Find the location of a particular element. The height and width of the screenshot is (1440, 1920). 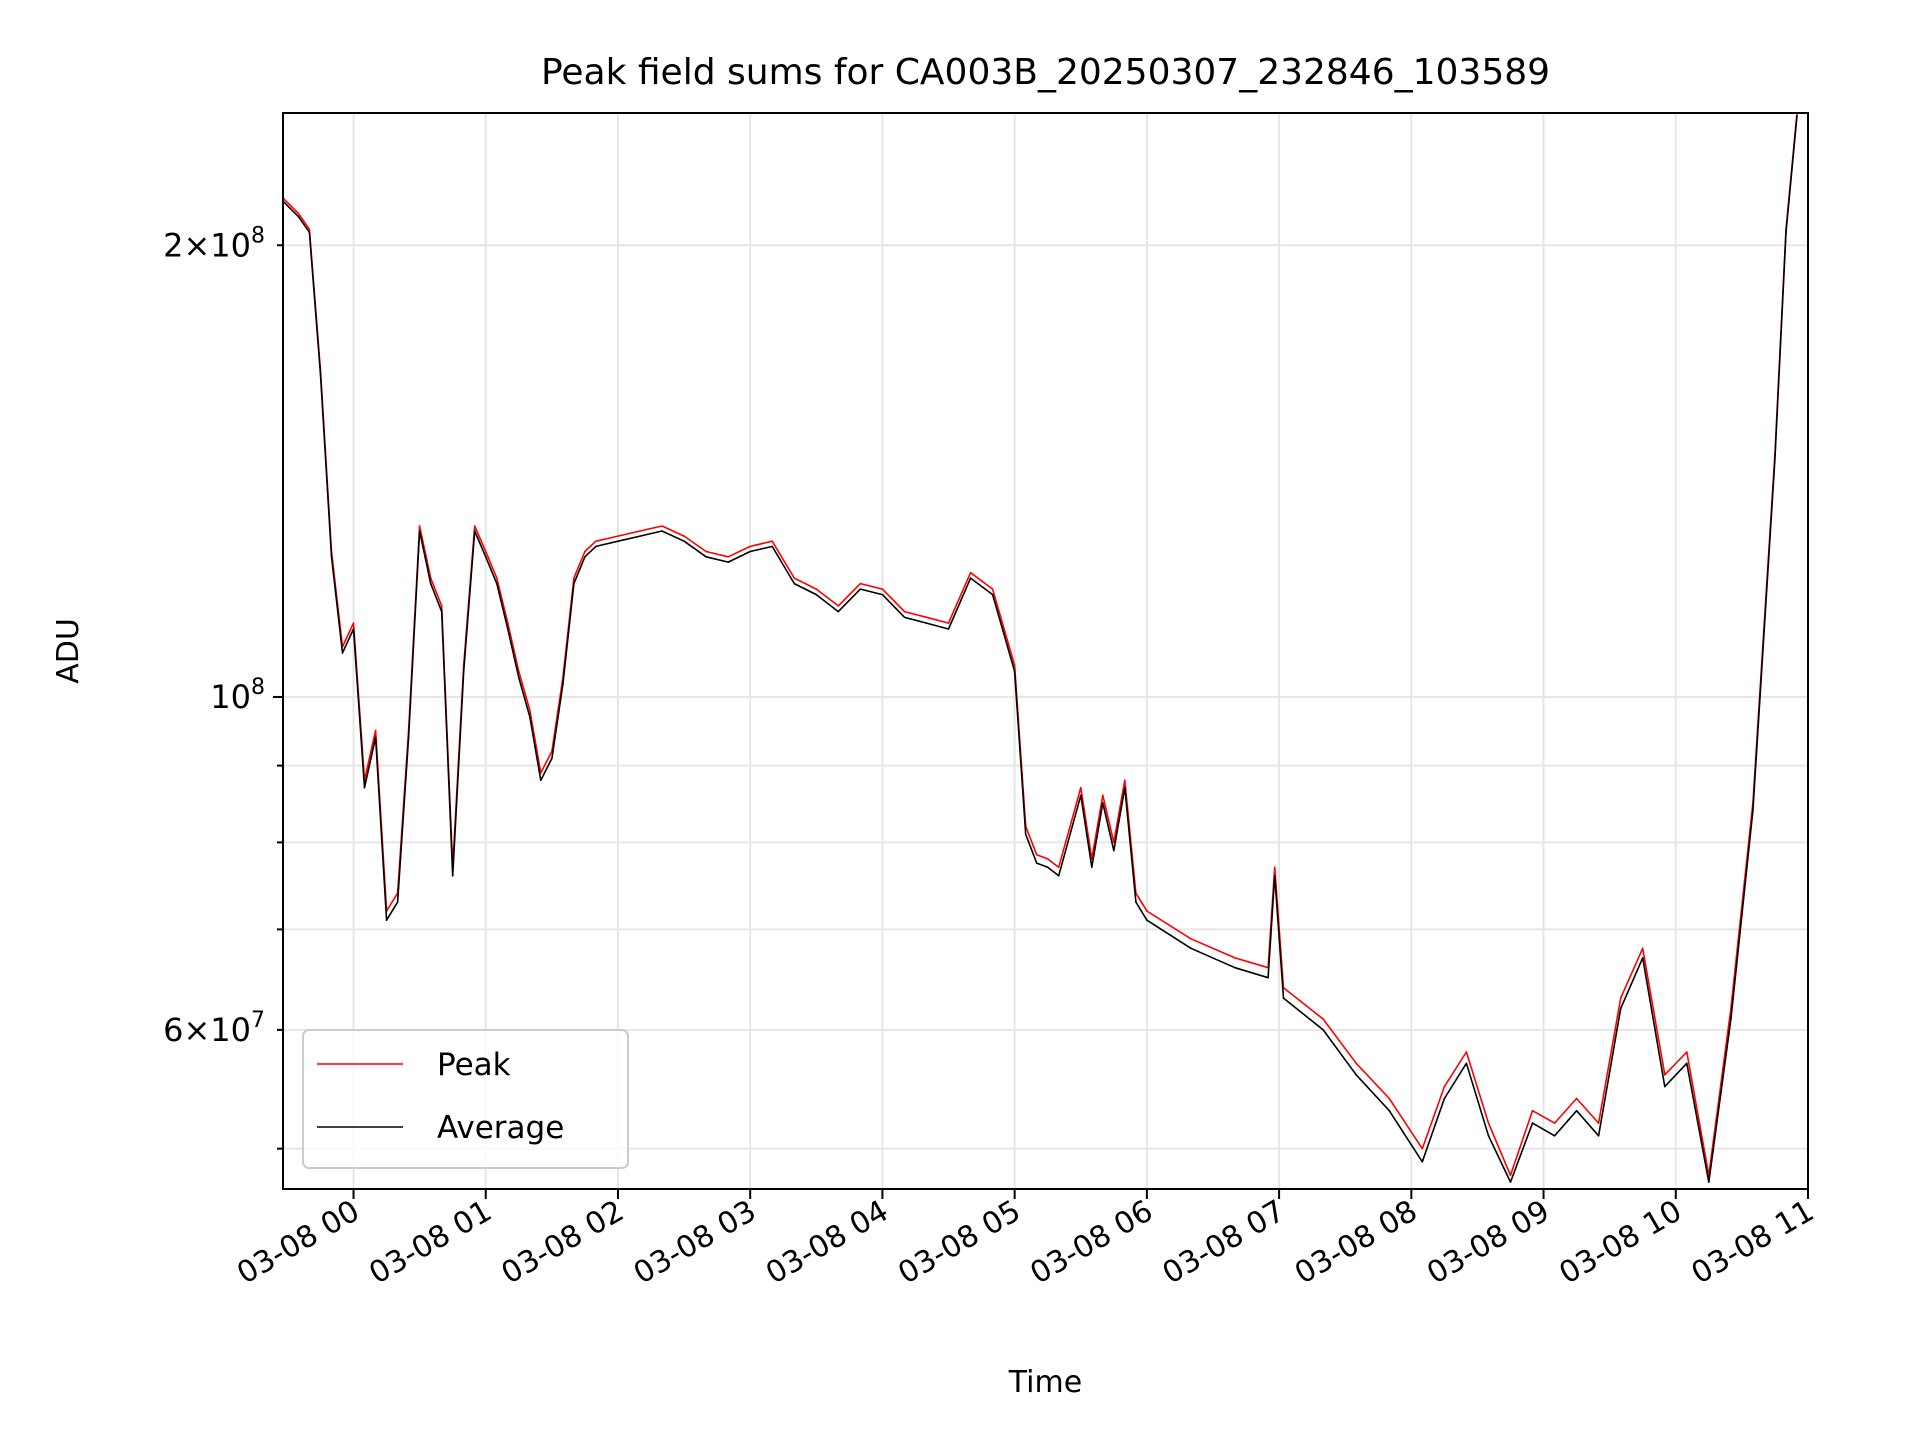

y-axis-label: ADU is located at coordinates (68, 651).